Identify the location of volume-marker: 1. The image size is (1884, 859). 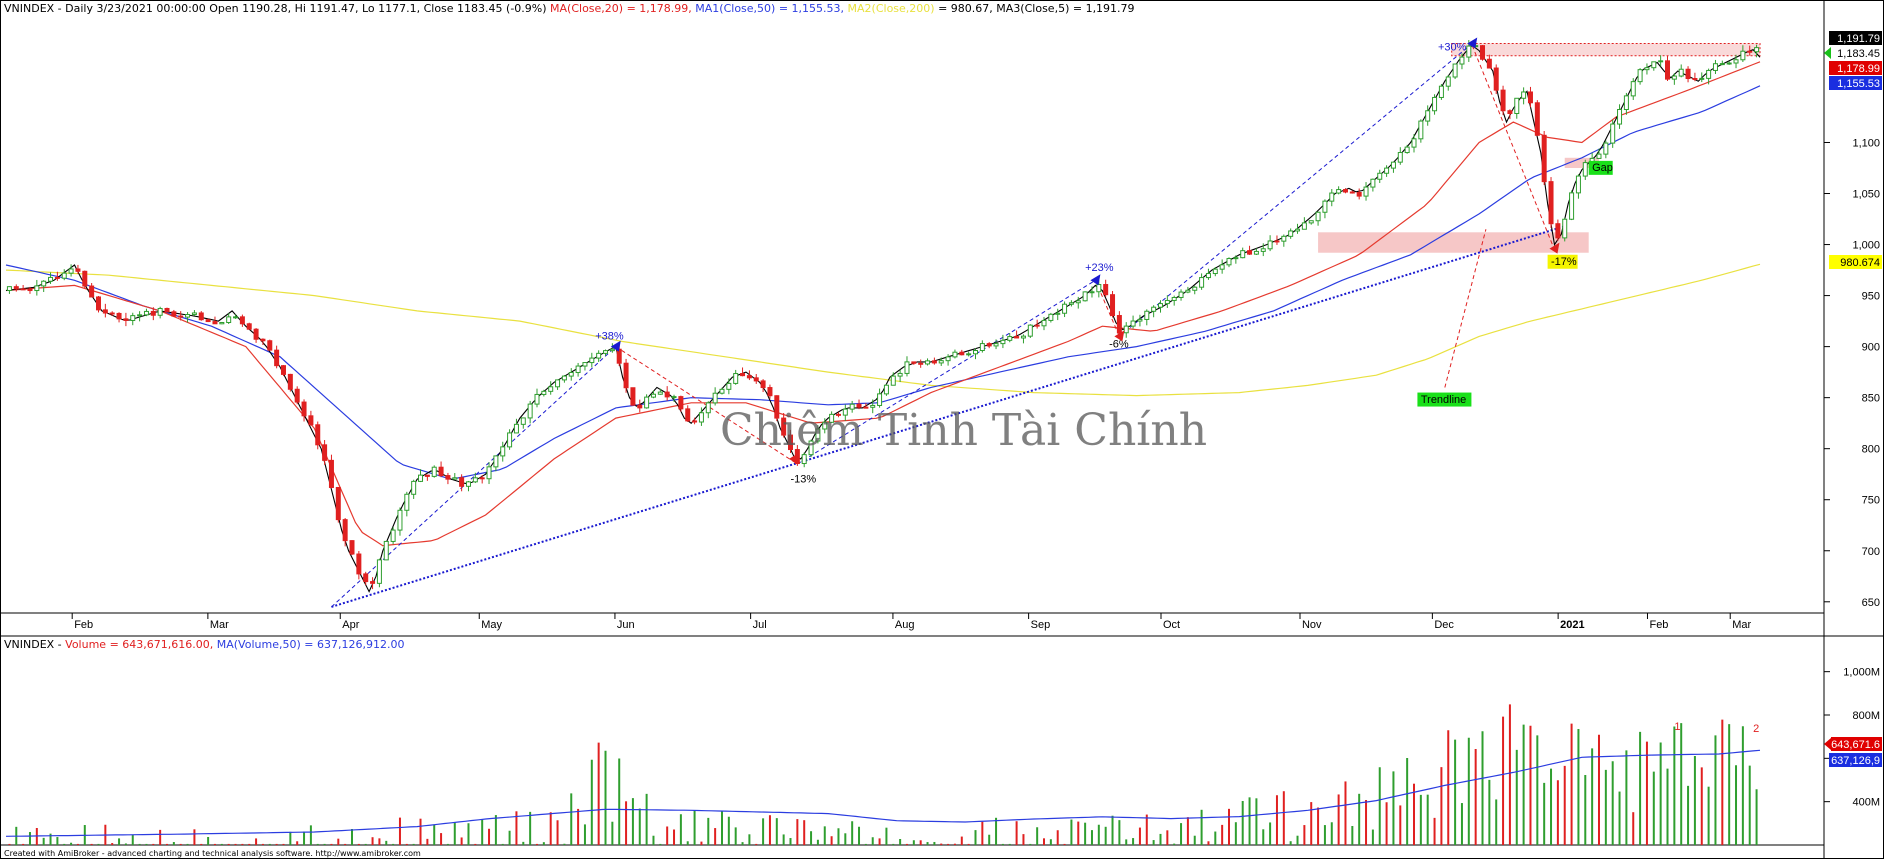
(1677, 727).